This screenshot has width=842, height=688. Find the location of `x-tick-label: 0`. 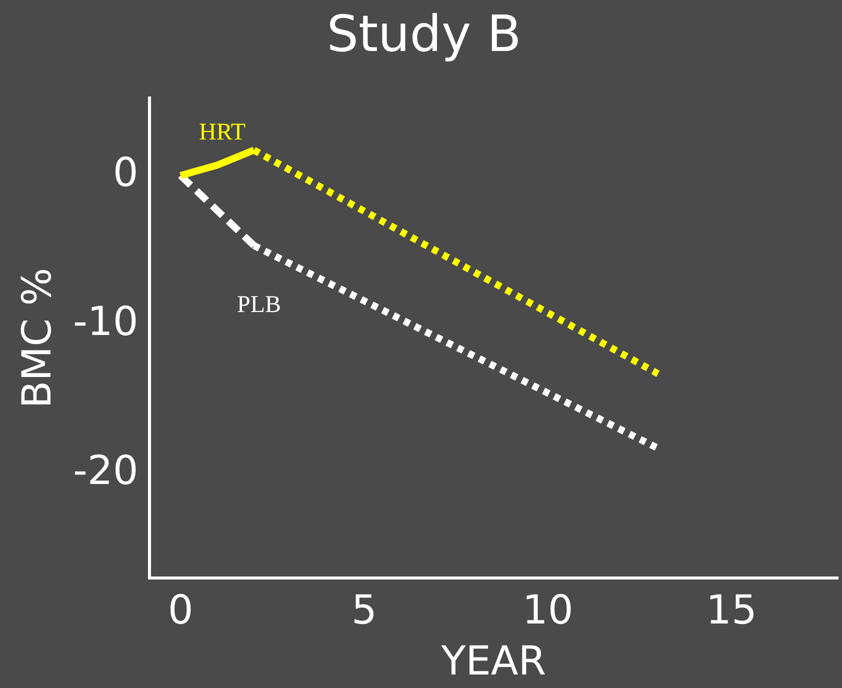

x-tick-label: 0 is located at coordinates (181, 610).